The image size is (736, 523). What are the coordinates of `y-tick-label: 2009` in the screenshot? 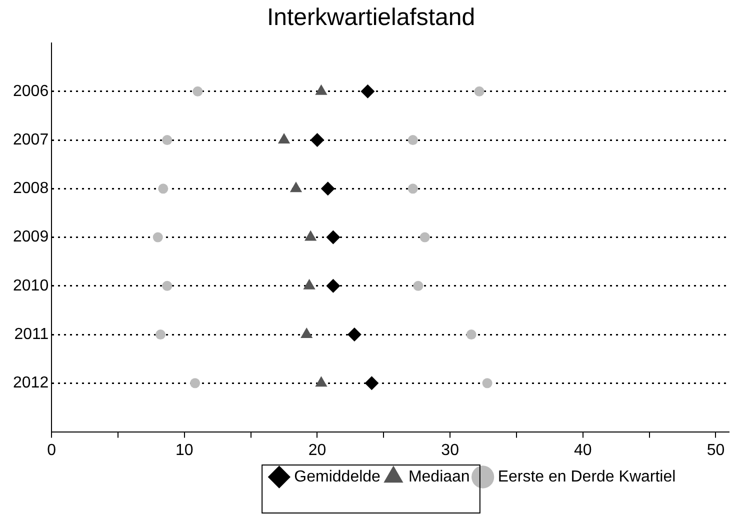 It's located at (31, 237).